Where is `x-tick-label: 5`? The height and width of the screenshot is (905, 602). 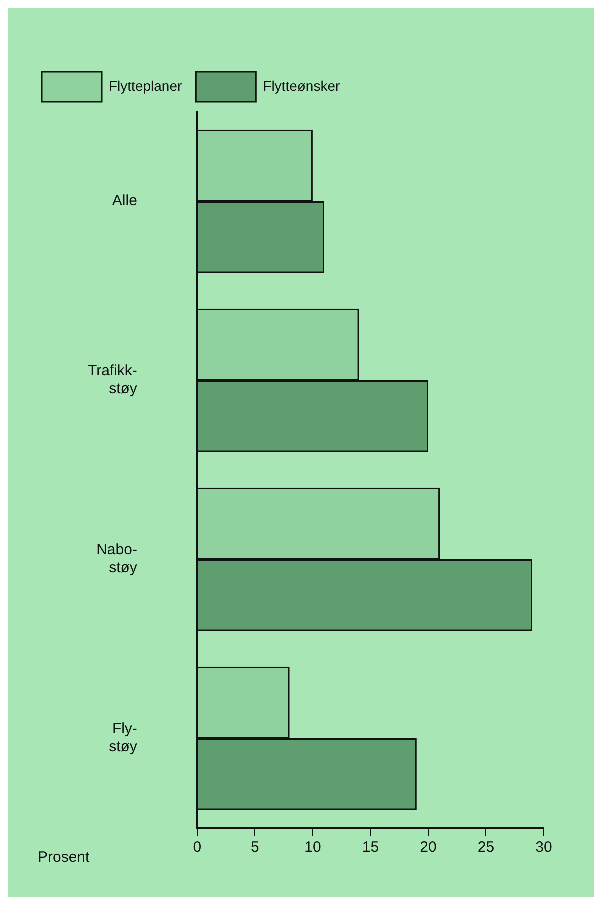
x-tick-label: 5 is located at coordinates (255, 847).